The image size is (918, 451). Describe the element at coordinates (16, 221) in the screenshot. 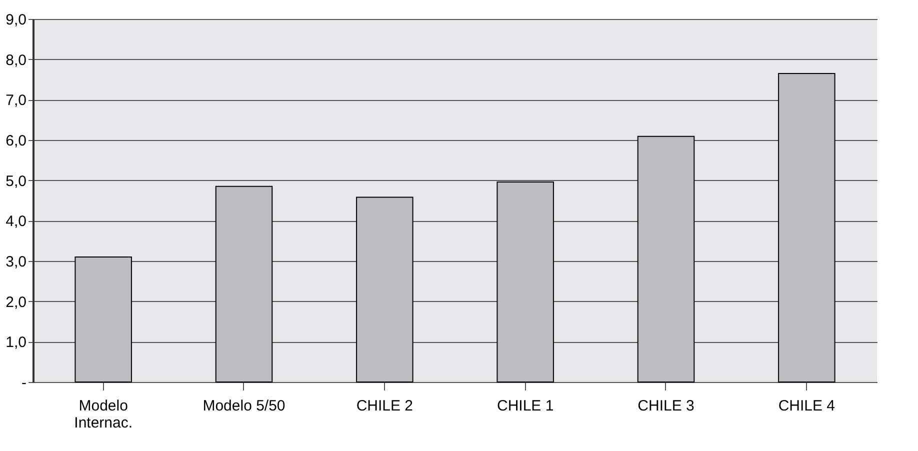

I see `y-tick-label: 4,0` at that location.